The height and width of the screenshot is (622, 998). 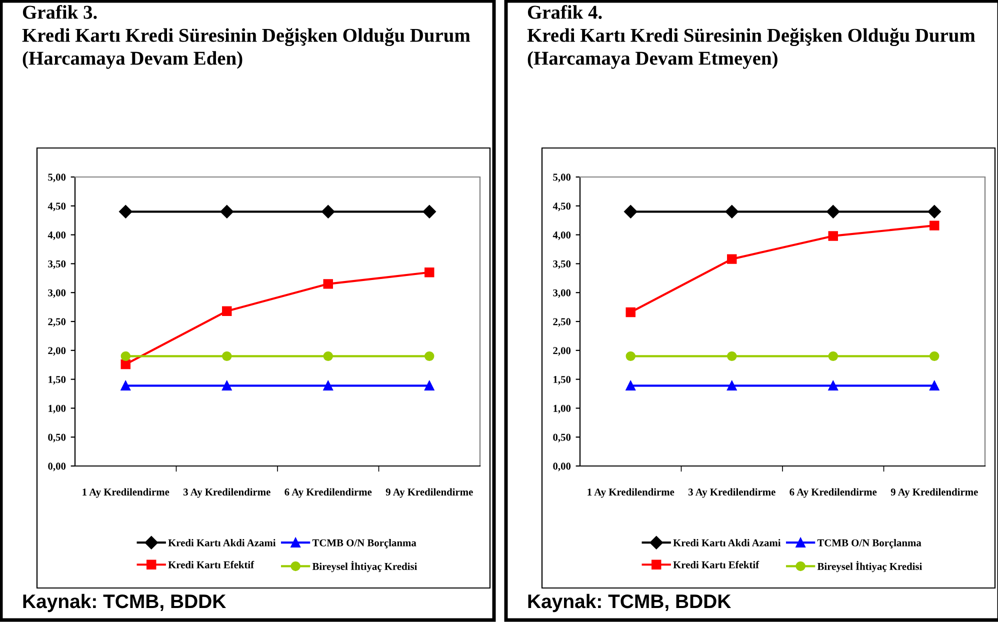 What do you see at coordinates (59, 11) in the screenshot?
I see `chart-title: Grafik 3.` at bounding box center [59, 11].